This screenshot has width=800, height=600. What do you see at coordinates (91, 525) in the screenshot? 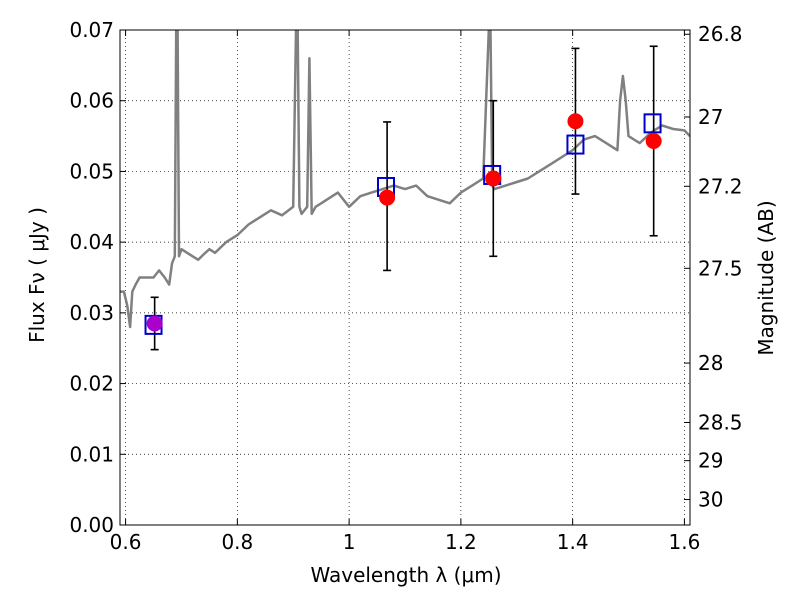
I see `y-tick-label: 0.00` at bounding box center [91, 525].